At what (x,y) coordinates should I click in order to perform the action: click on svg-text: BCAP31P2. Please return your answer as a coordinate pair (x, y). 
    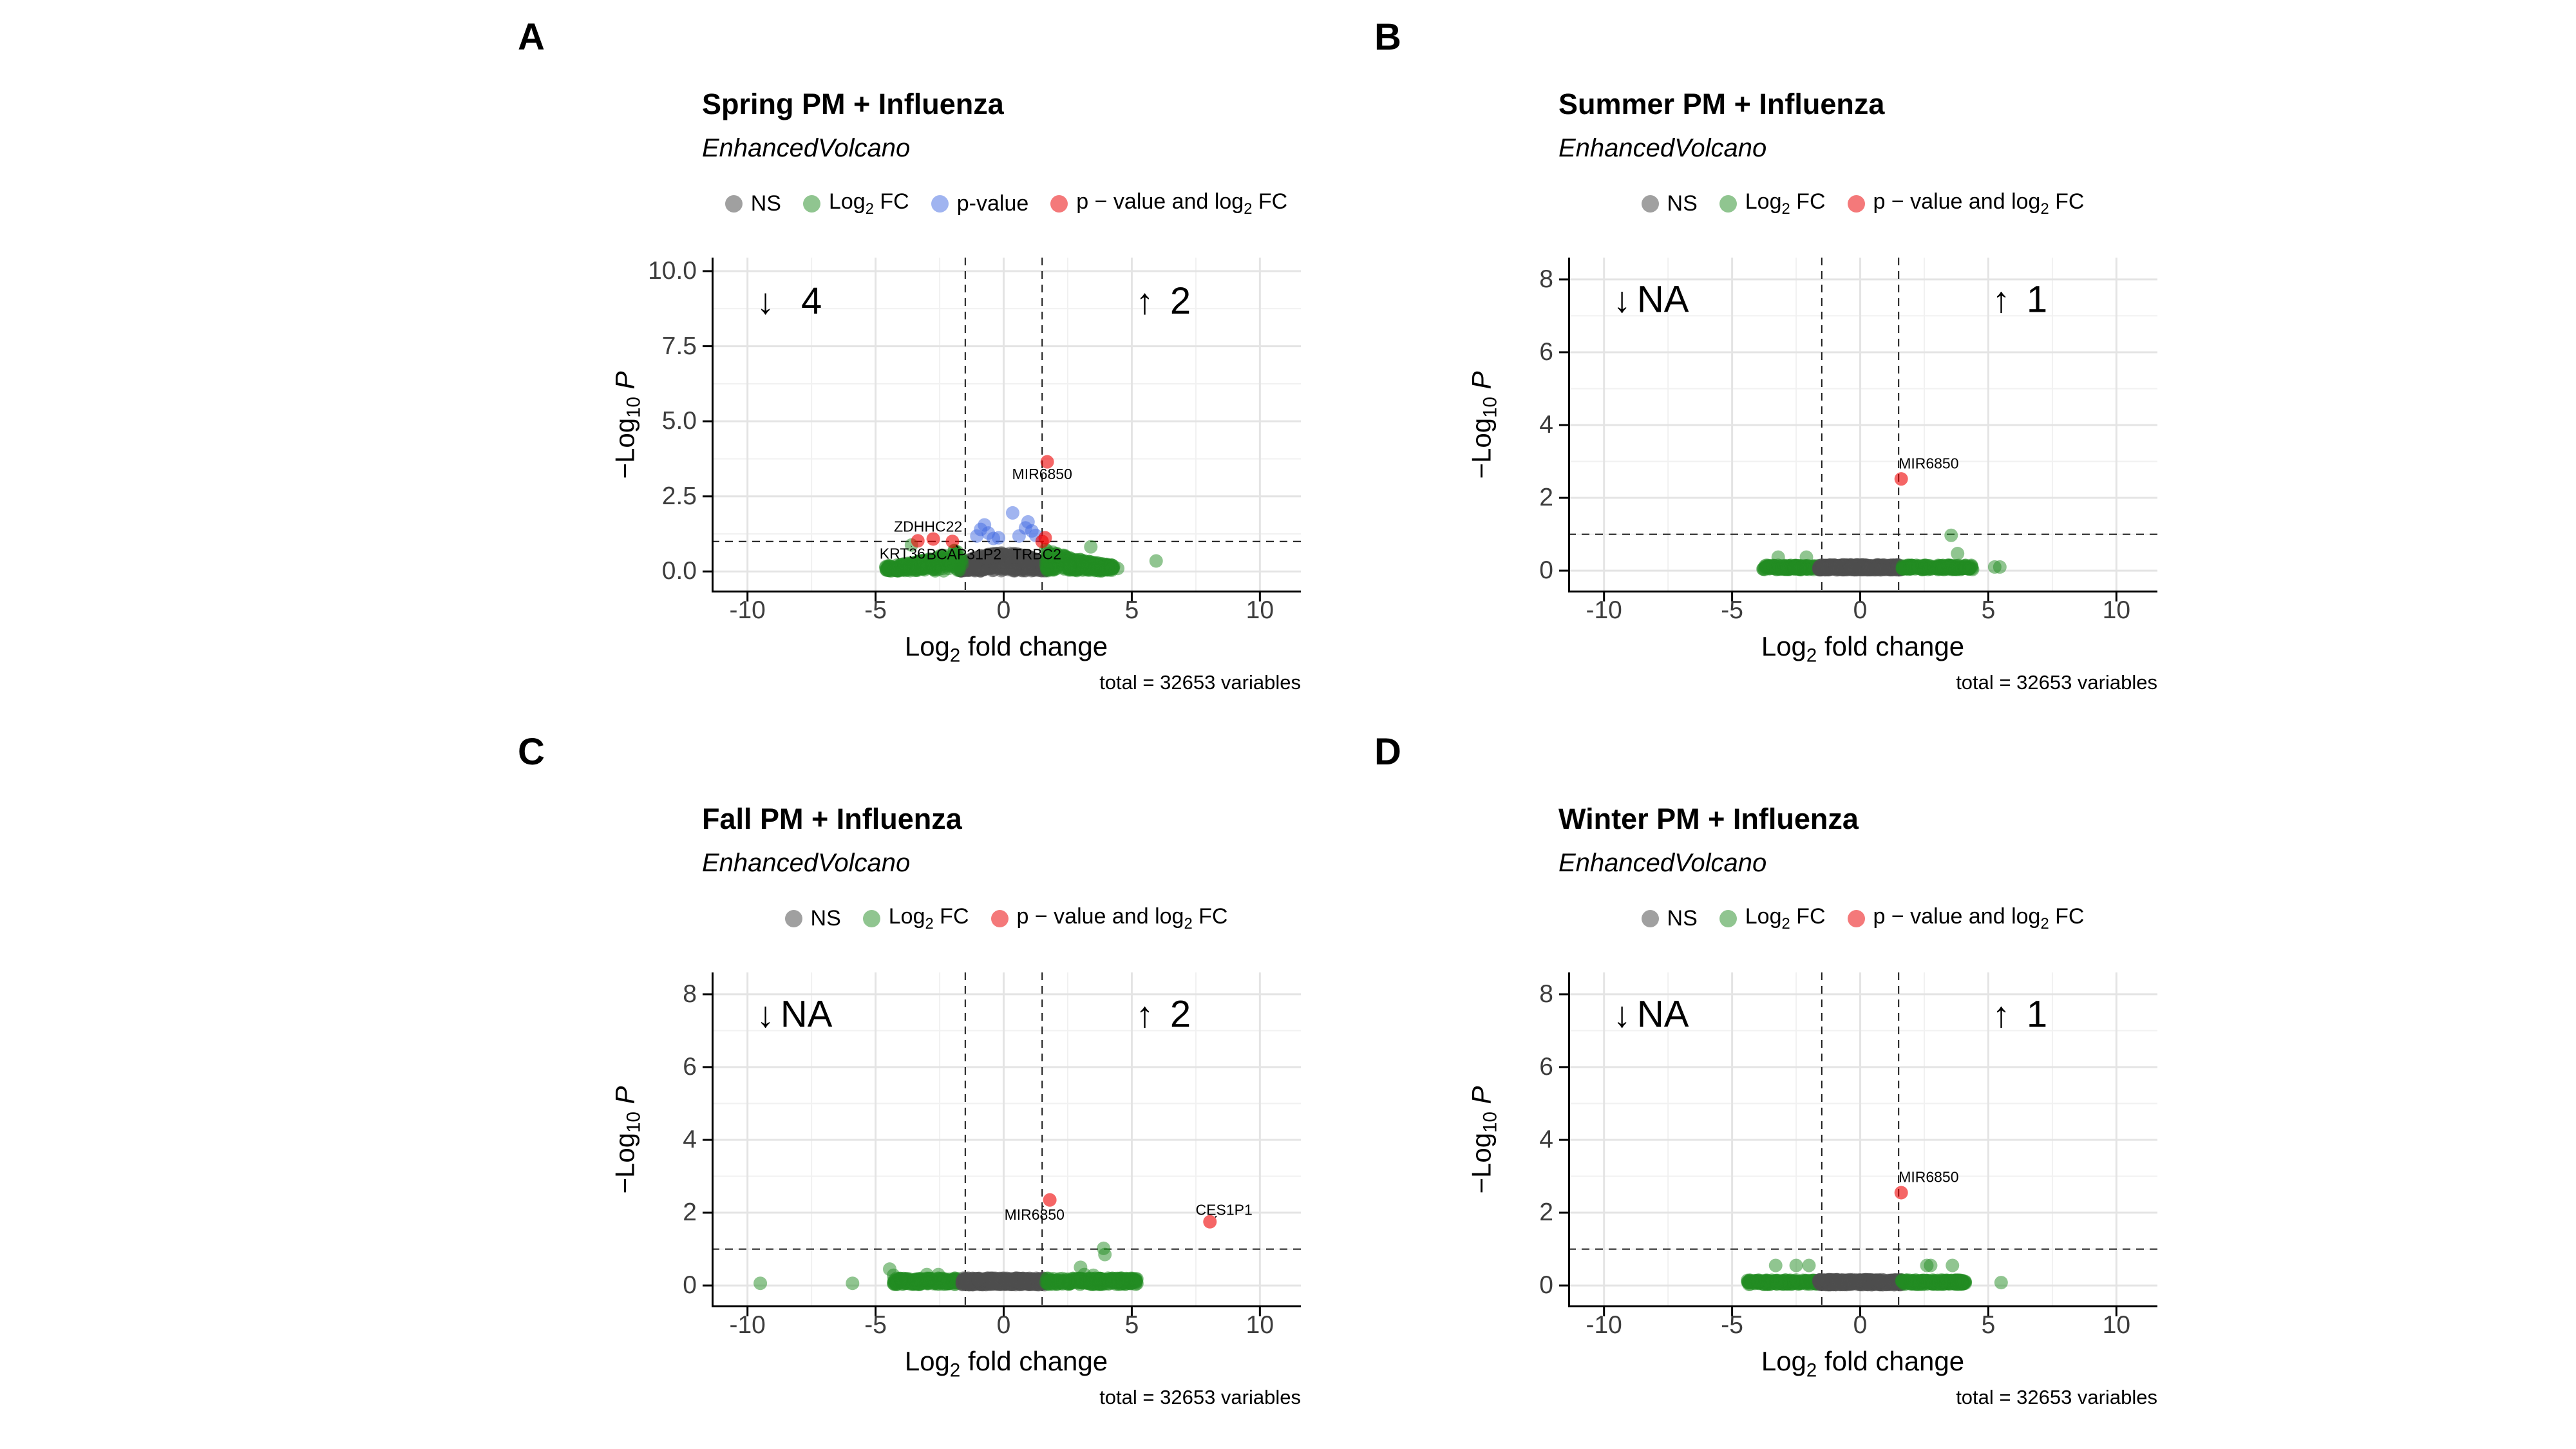
    Looking at the image, I should click on (964, 554).